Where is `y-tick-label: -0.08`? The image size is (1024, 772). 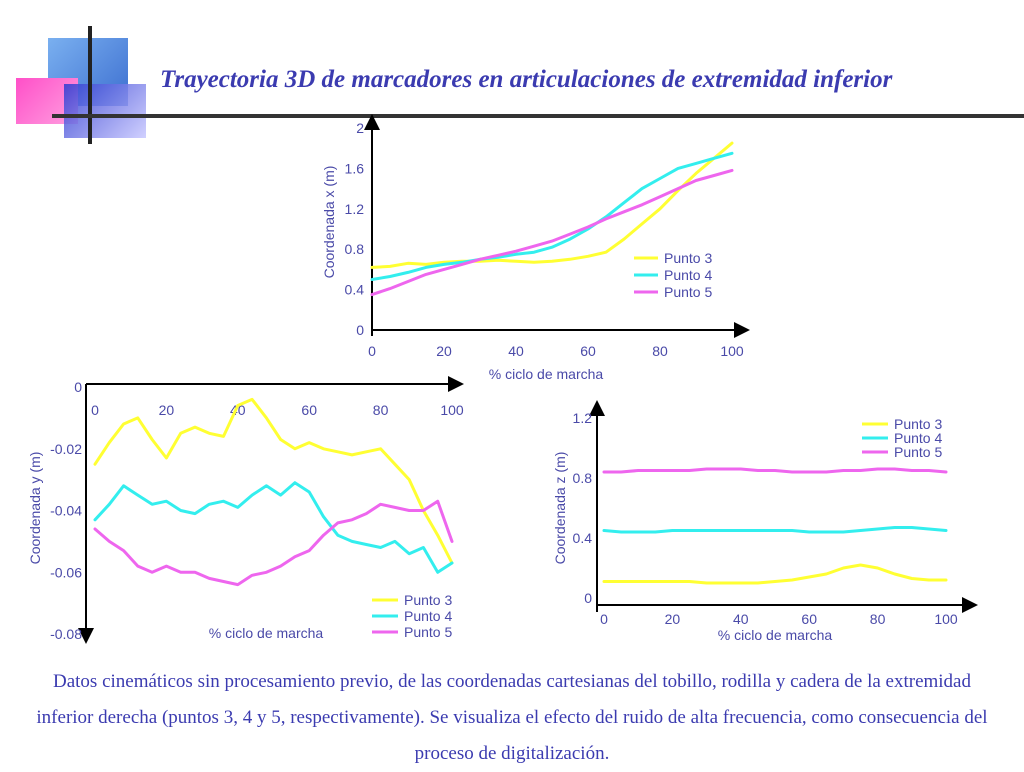
y-tick-label: -0.08 is located at coordinates (66, 634).